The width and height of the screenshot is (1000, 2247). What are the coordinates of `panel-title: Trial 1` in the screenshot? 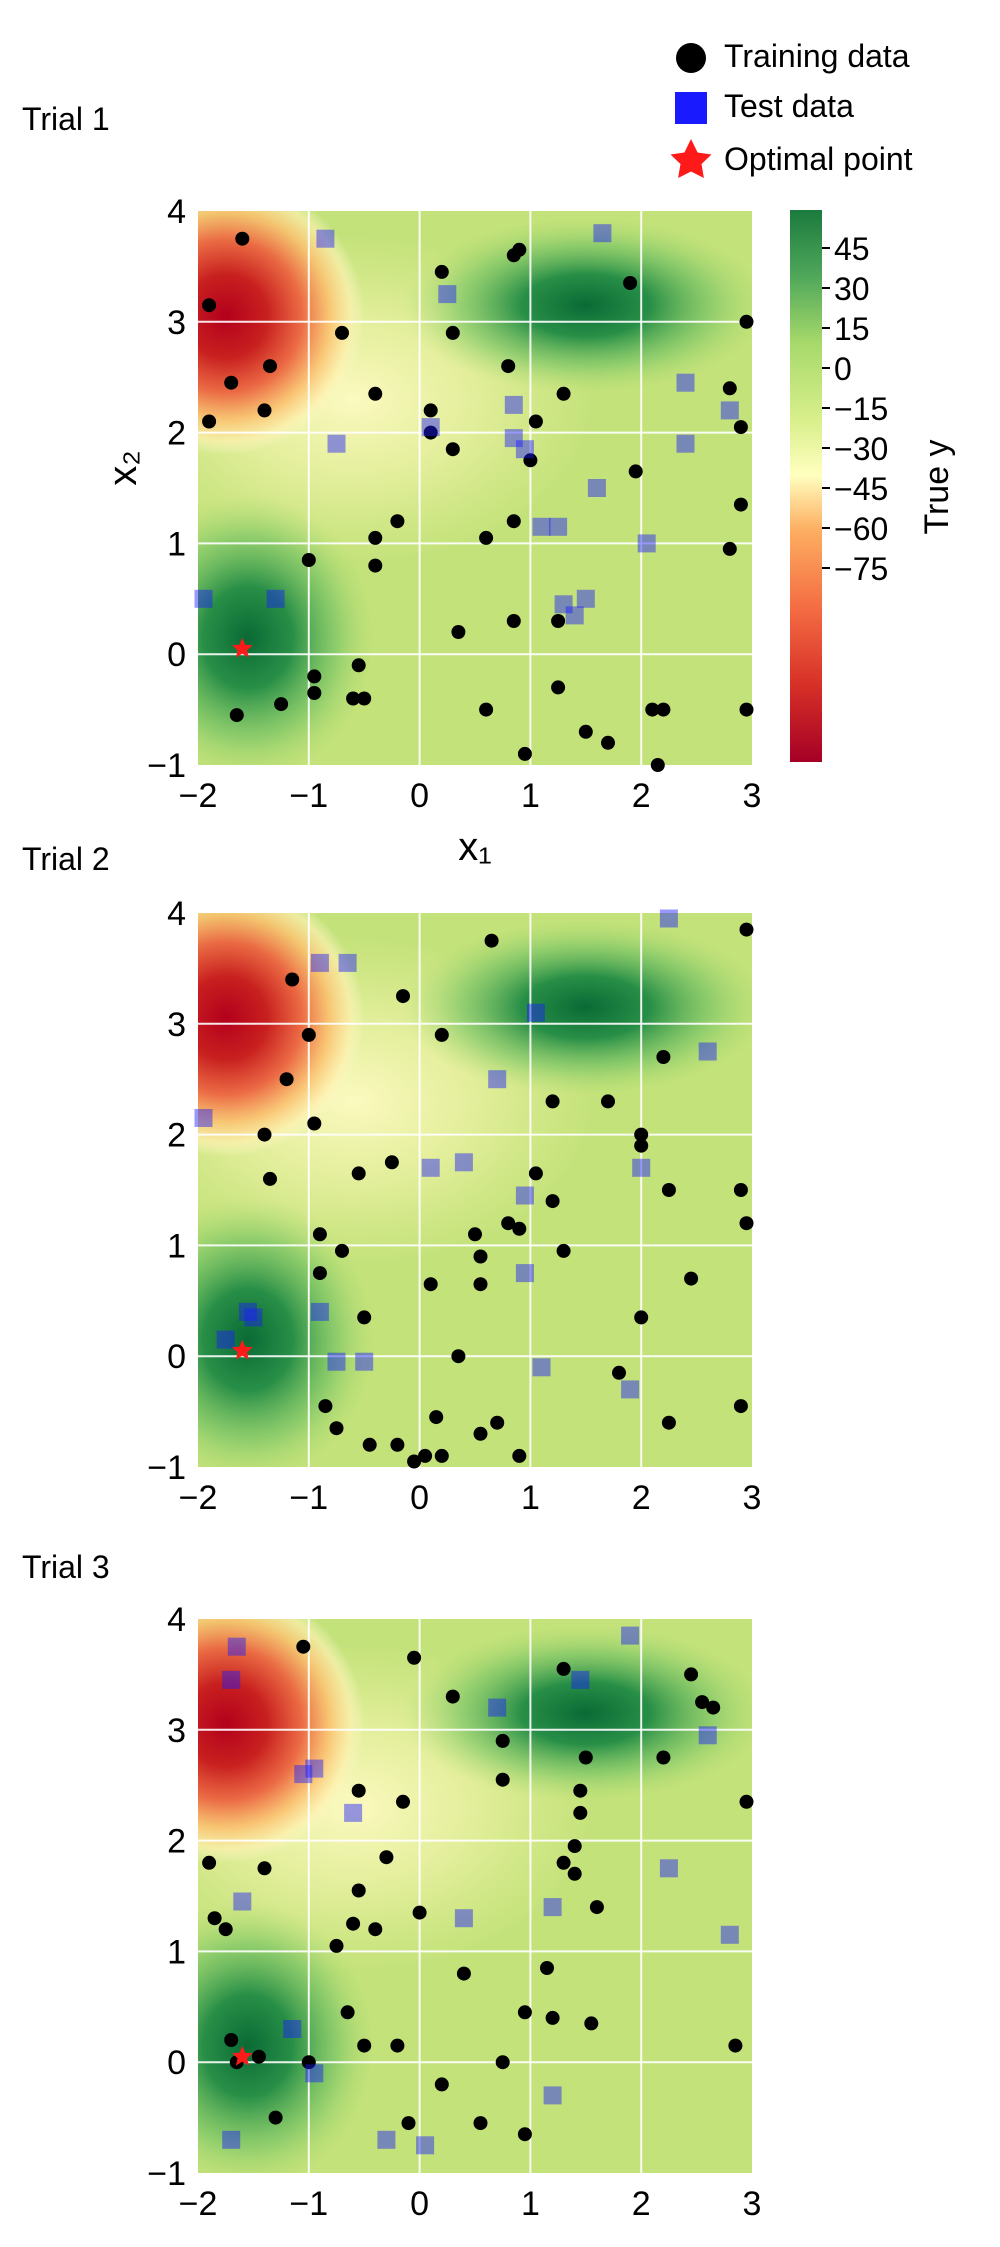 It's located at (66, 119).